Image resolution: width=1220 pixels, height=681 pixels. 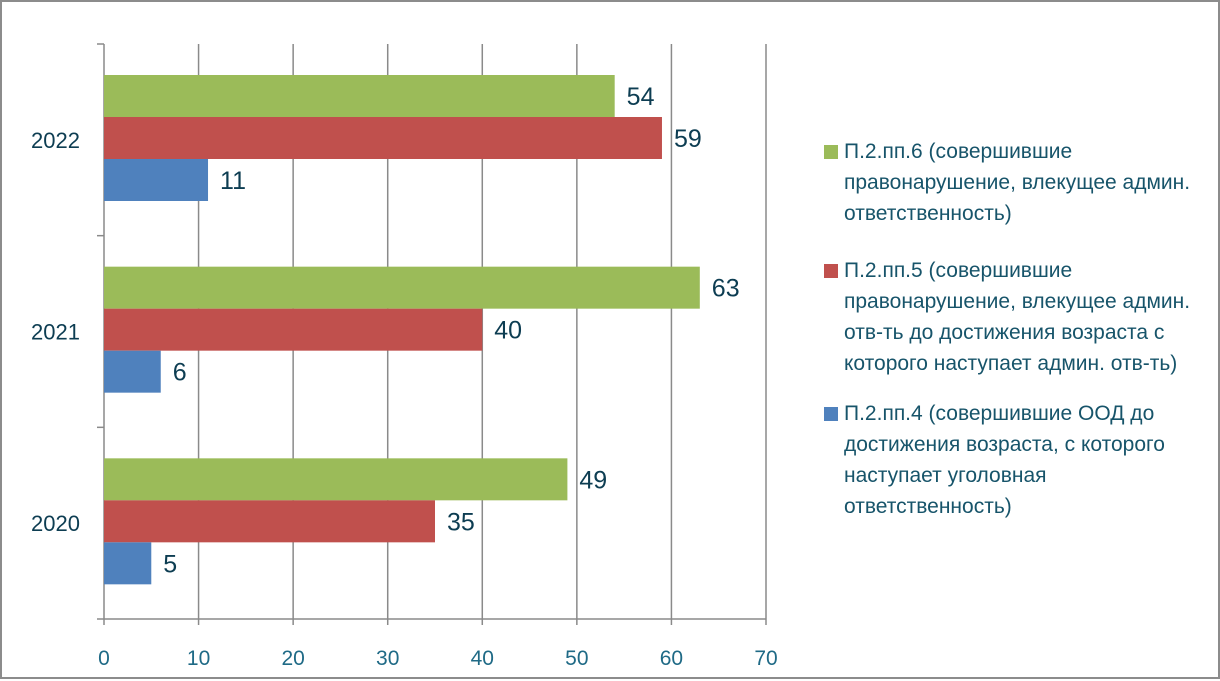 I want to click on data-label: 59, so click(x=688, y=139).